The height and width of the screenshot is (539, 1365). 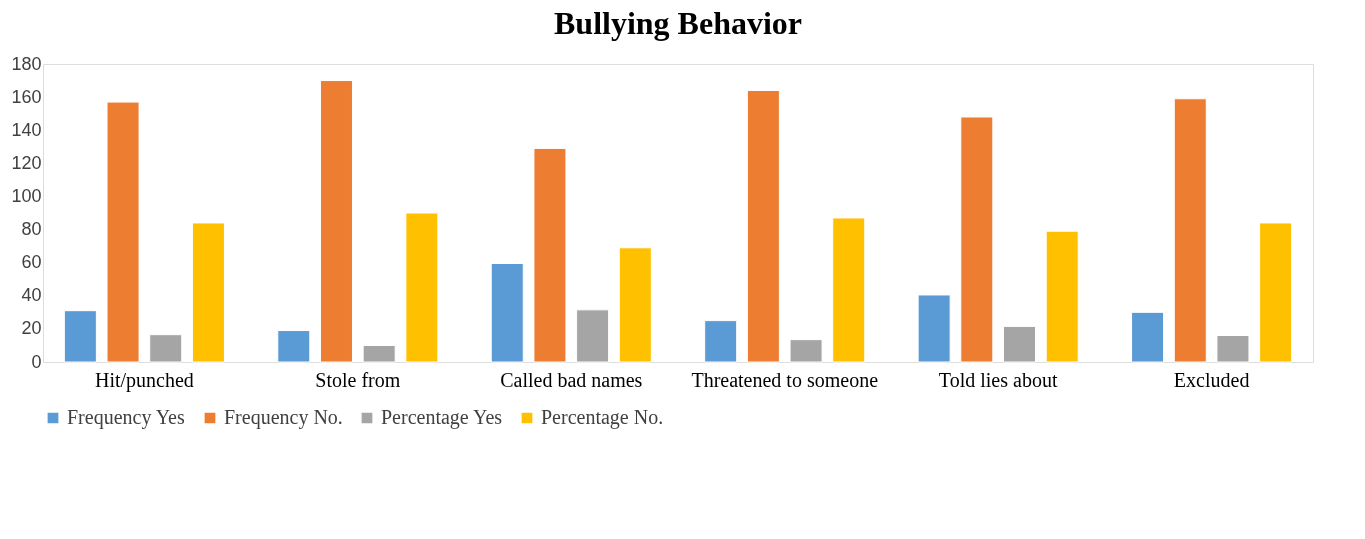 What do you see at coordinates (283, 417) in the screenshot?
I see `legend-label: Frequency No.` at bounding box center [283, 417].